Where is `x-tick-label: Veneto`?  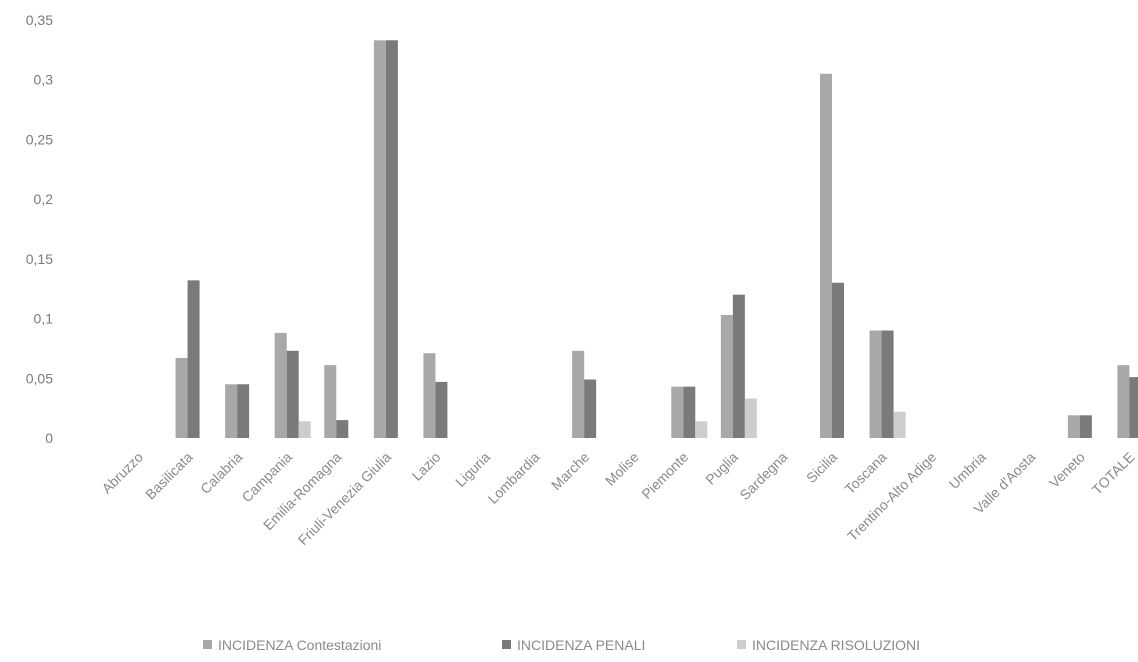 x-tick-label: Veneto is located at coordinates (1067, 470).